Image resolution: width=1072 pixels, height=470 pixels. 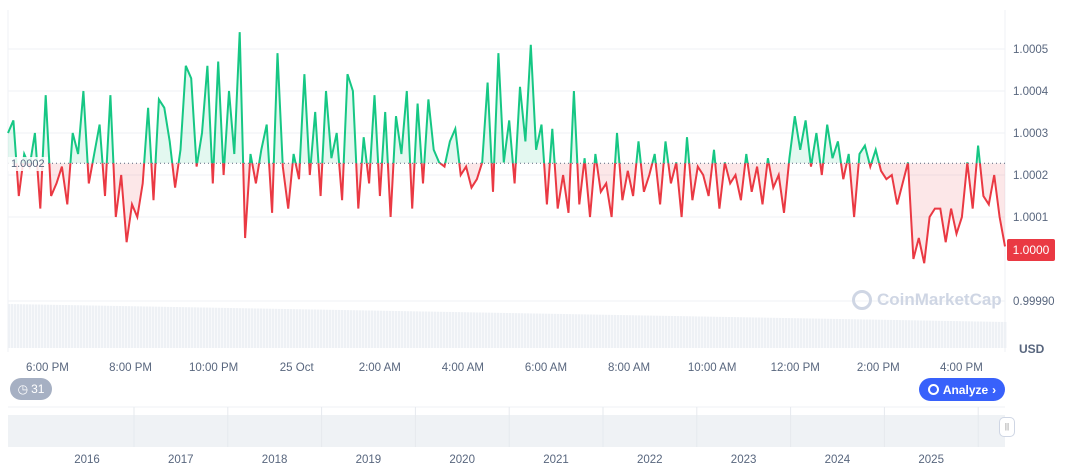 I want to click on history-icon: ◷, so click(x=23, y=389).